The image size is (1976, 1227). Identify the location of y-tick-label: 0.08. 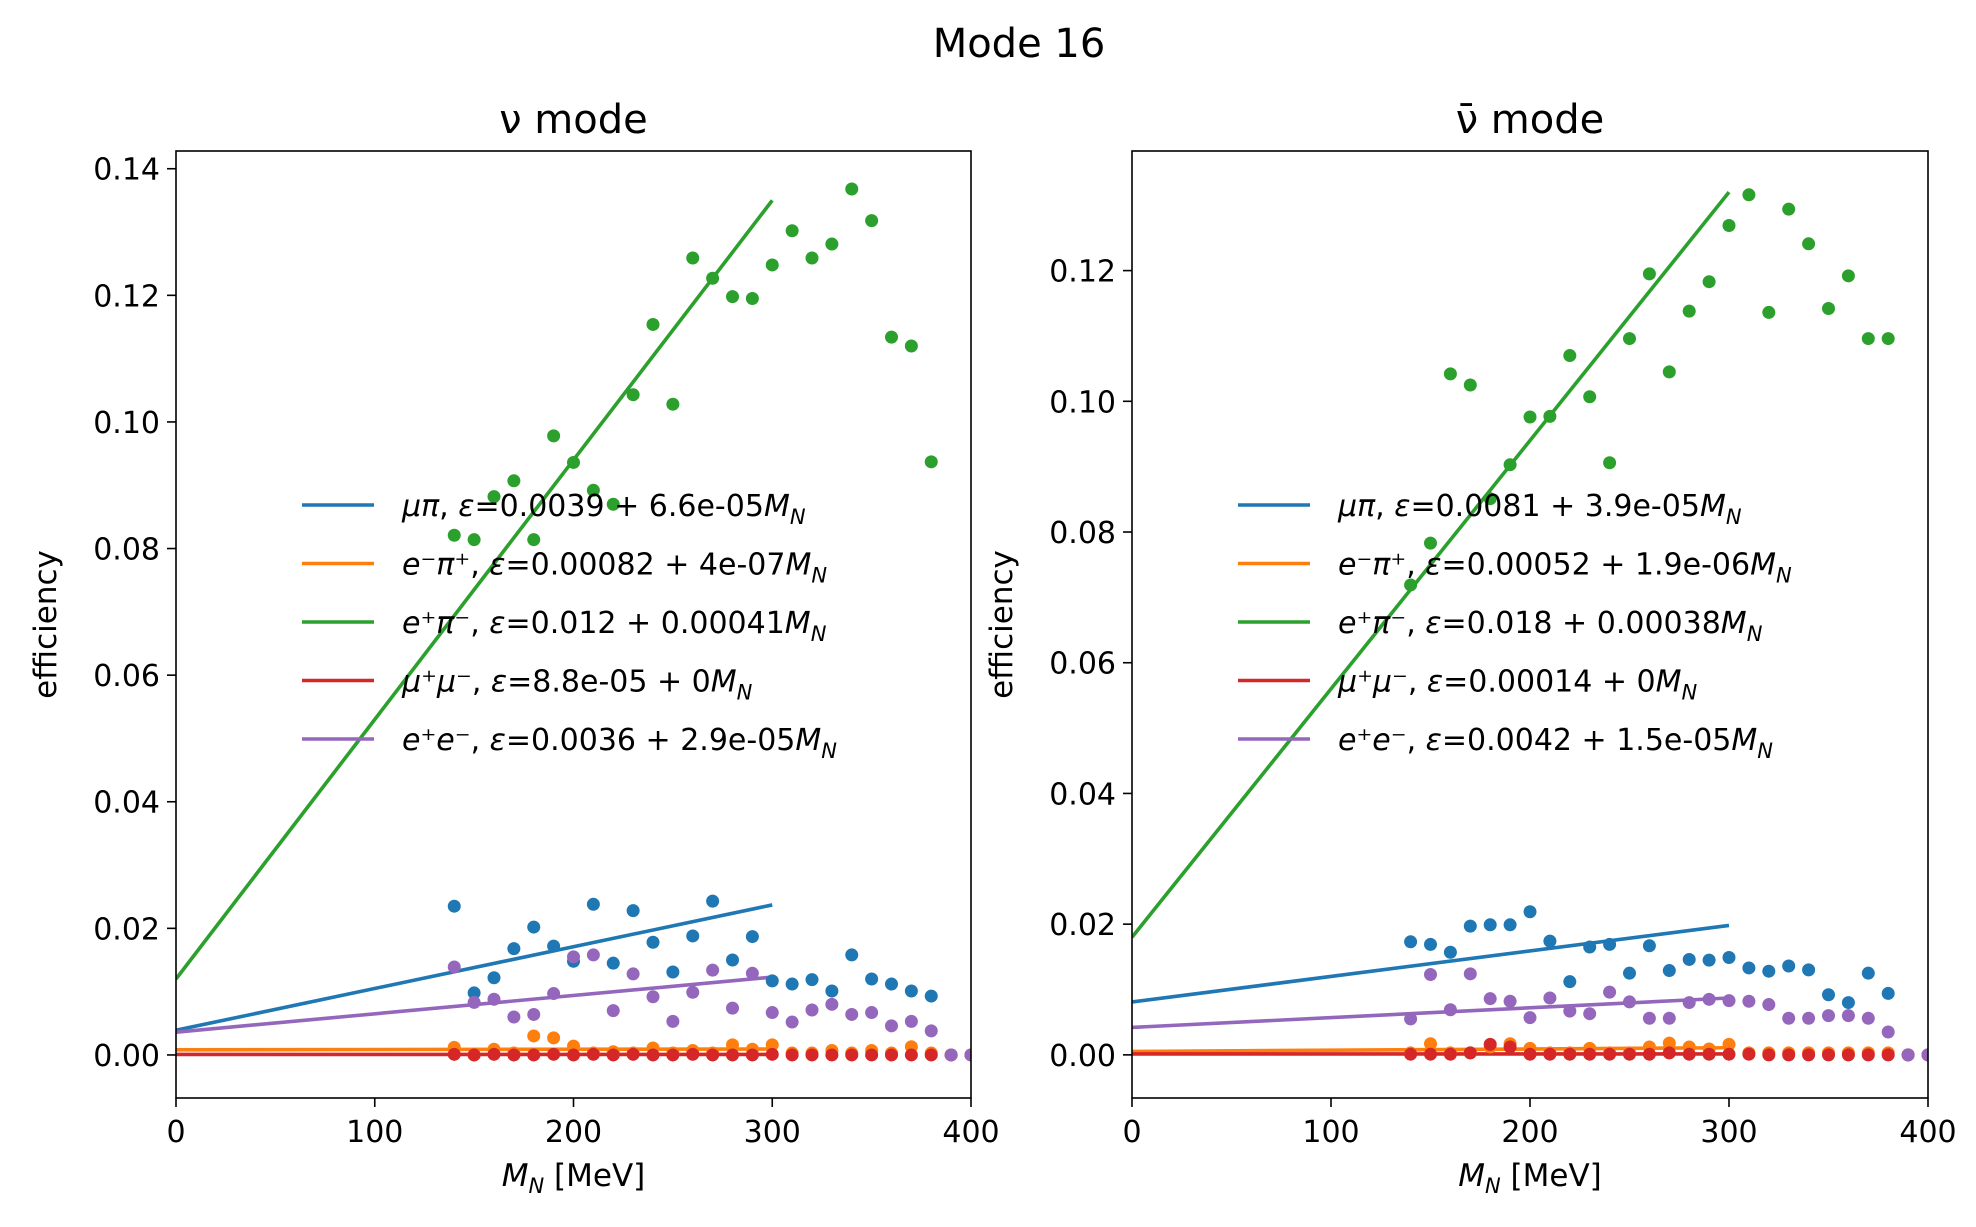
(1082, 533).